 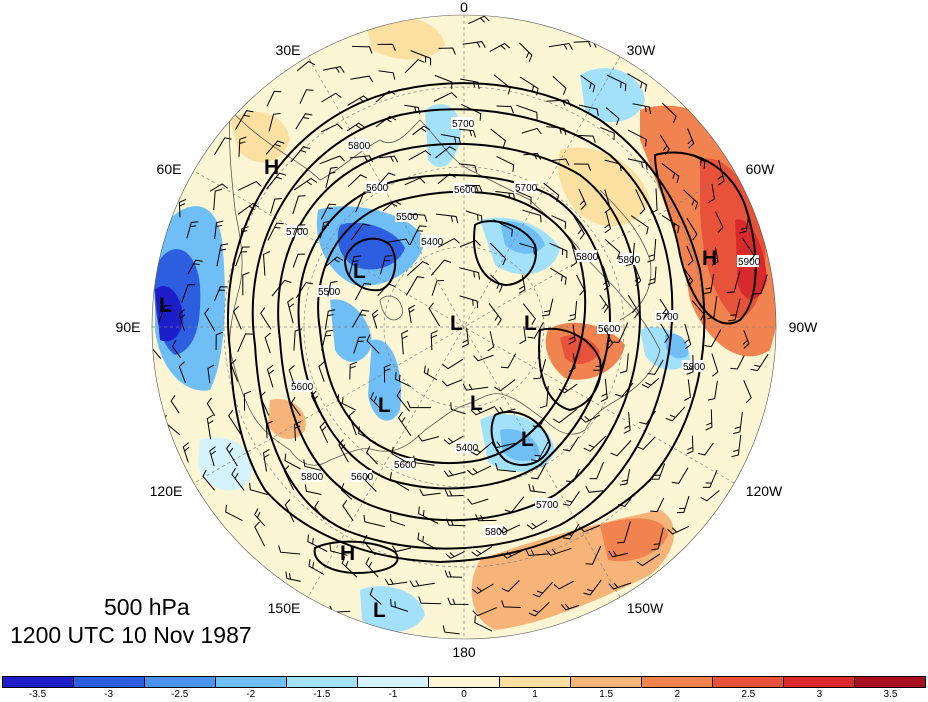 I want to click on high-pressure-center: H, so click(x=709, y=258).